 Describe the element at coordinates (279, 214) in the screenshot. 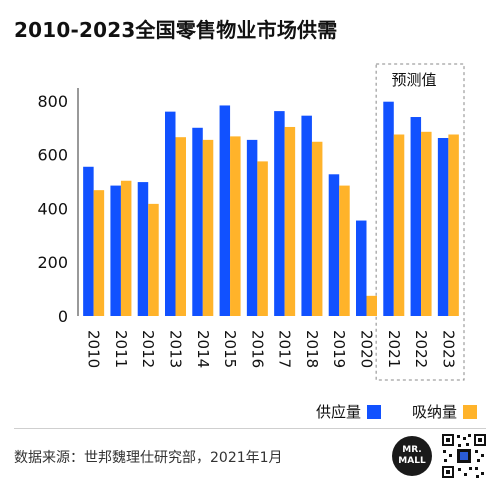

I see `bar-supply-2017` at that location.